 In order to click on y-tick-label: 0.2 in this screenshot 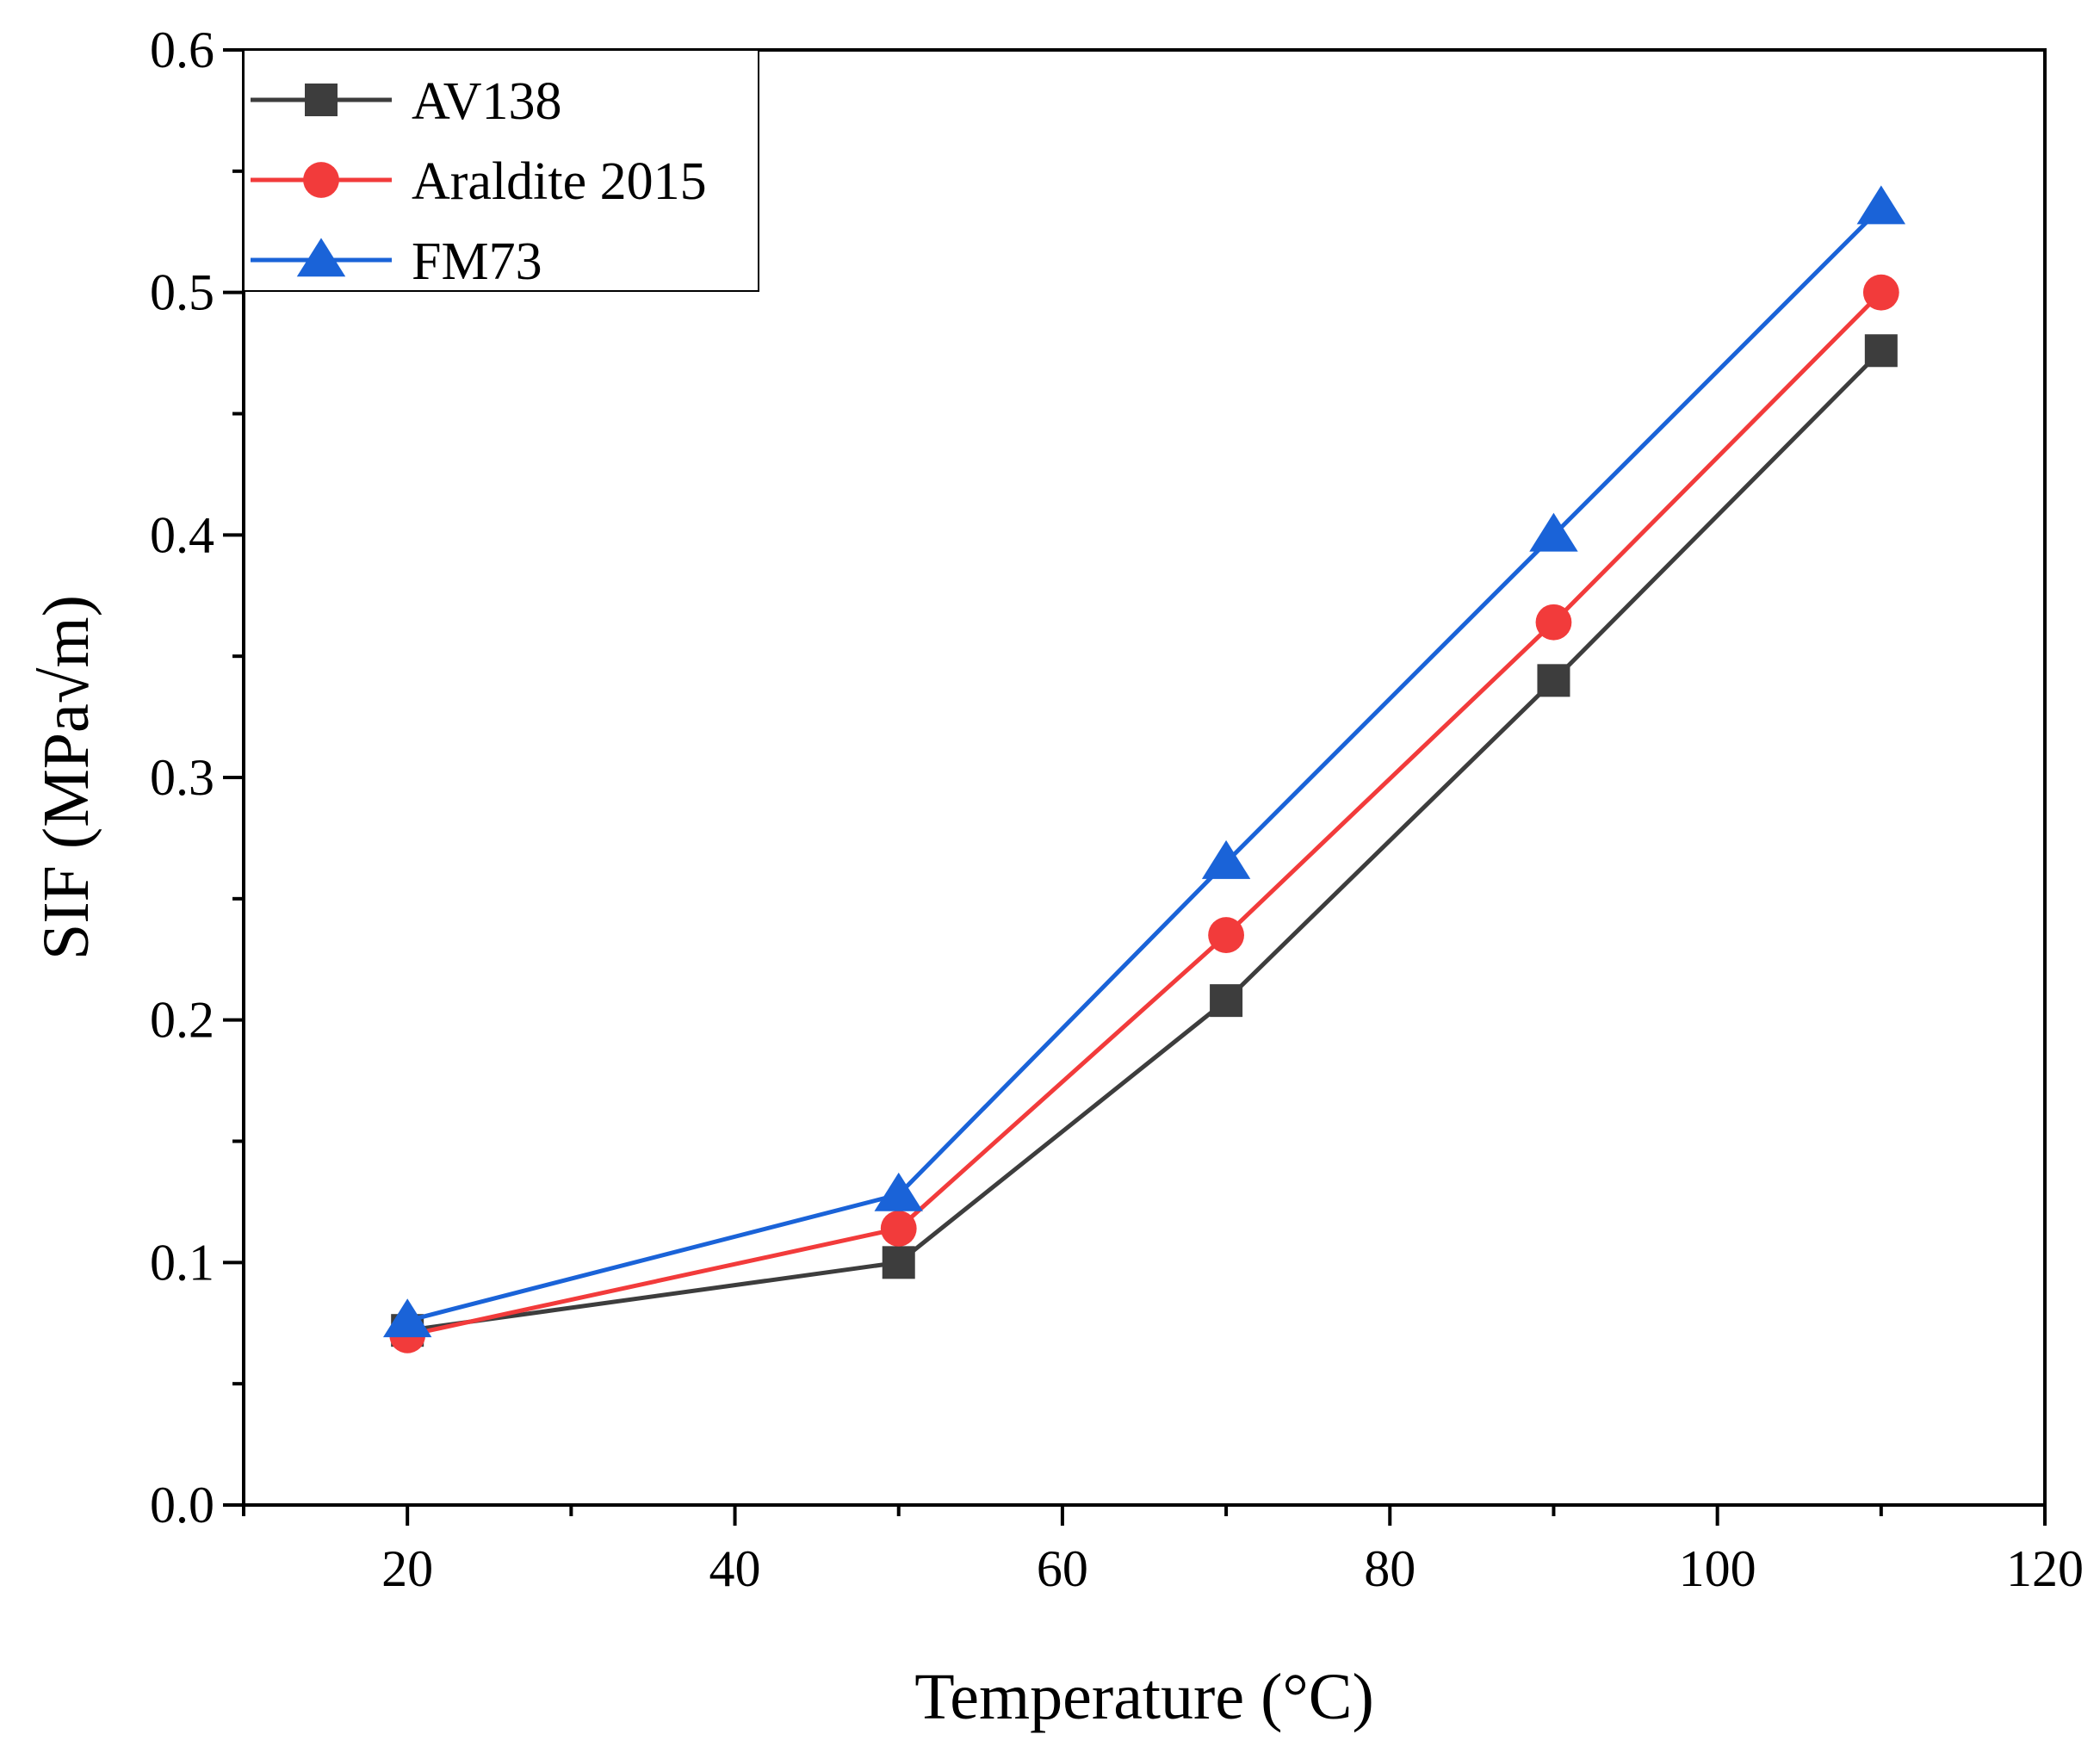, I will do `click(182, 1020)`.